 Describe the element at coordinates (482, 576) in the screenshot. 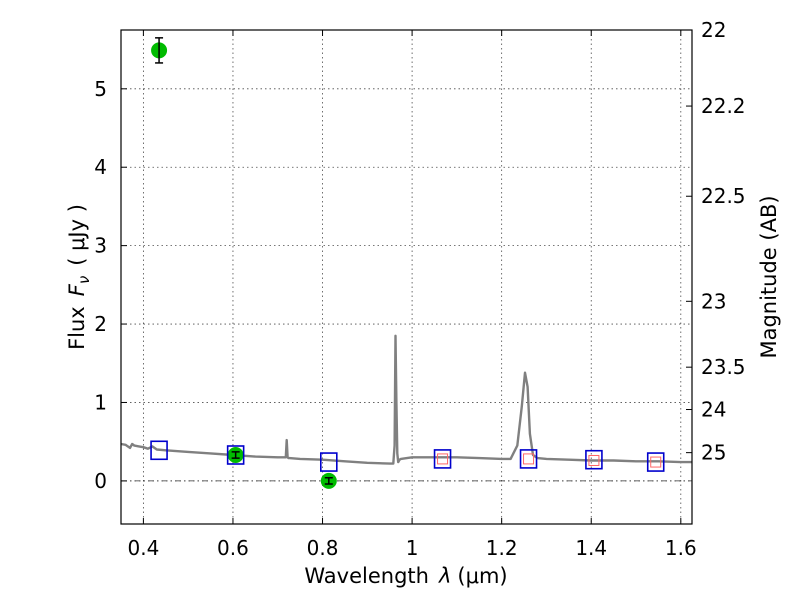

I see `x-axis-unit: (μm)` at that location.